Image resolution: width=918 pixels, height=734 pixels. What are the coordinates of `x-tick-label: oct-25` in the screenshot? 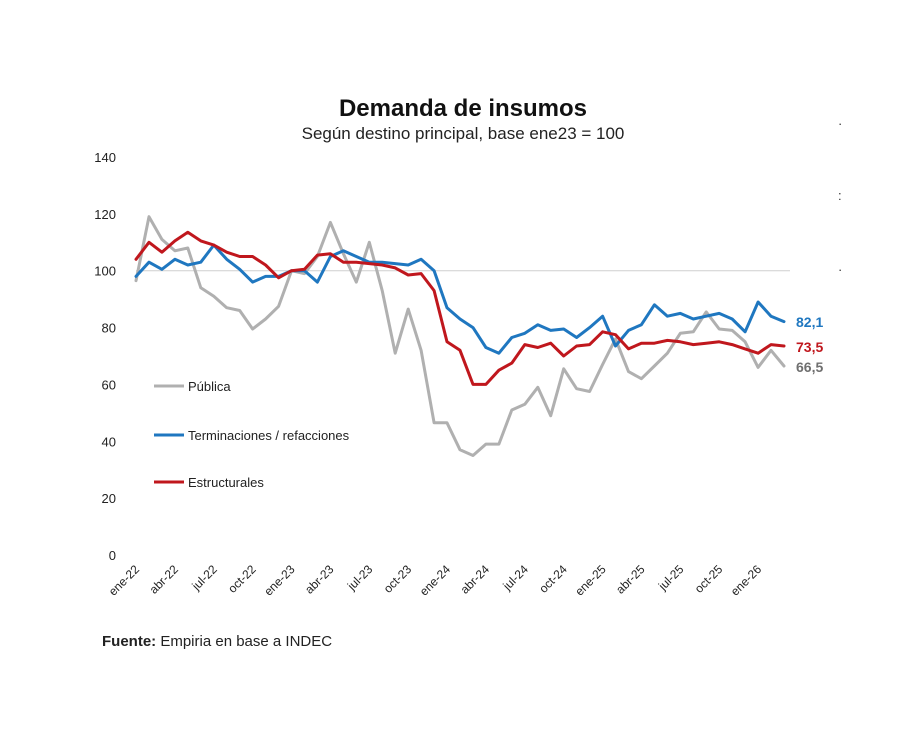 It's located at (709, 579).